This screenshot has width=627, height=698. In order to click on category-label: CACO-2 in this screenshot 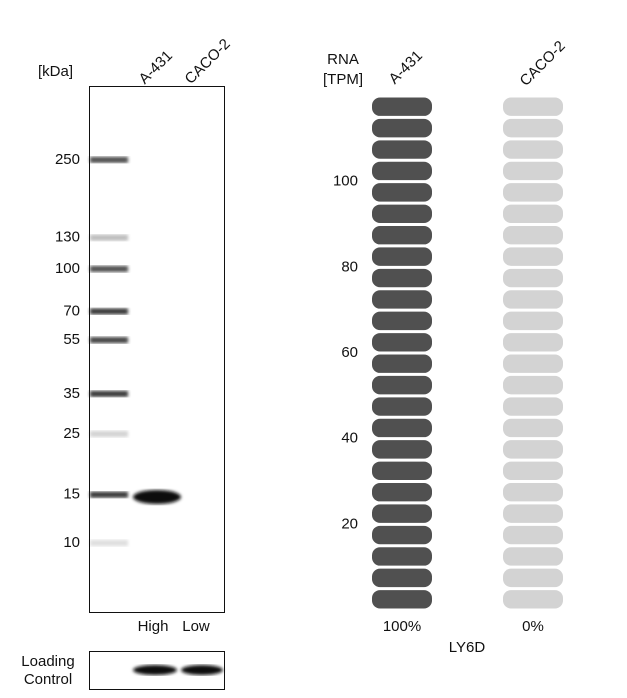, I will do `click(543, 64)`.